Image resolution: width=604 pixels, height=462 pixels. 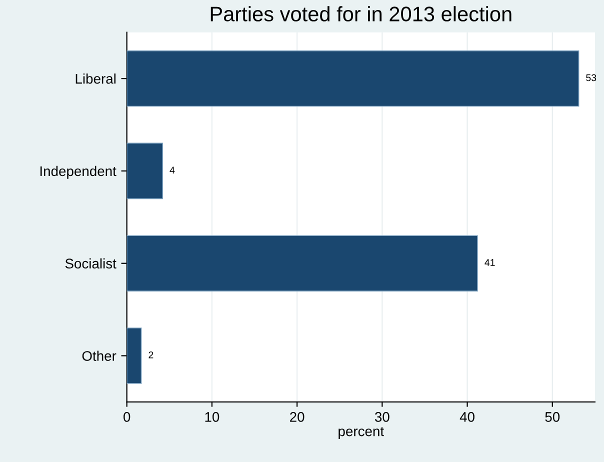 I want to click on y-tick-label: Other, so click(x=99, y=355).